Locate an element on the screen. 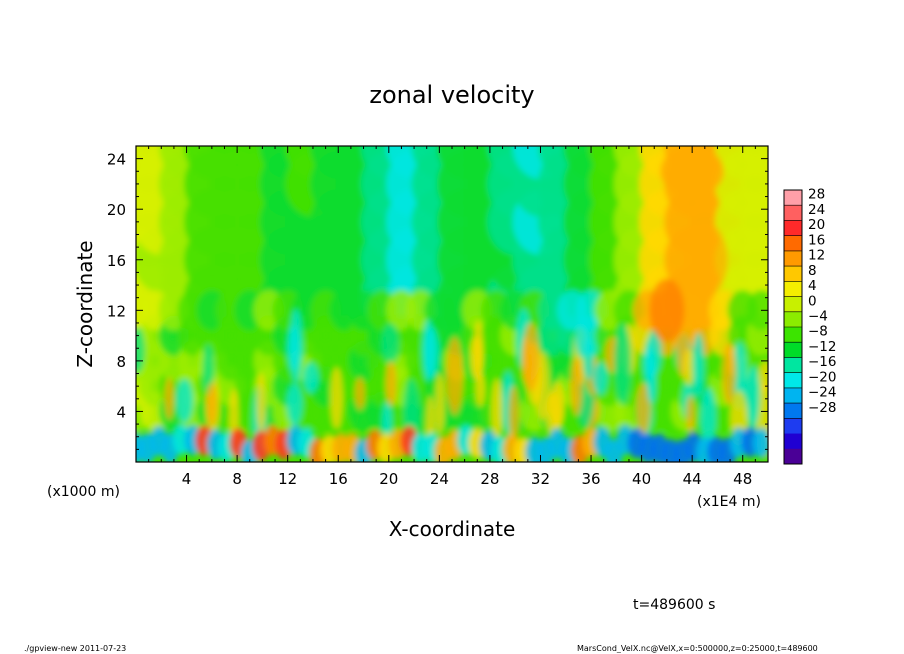  x-unit-left: (x1000 m) is located at coordinates (83, 492).